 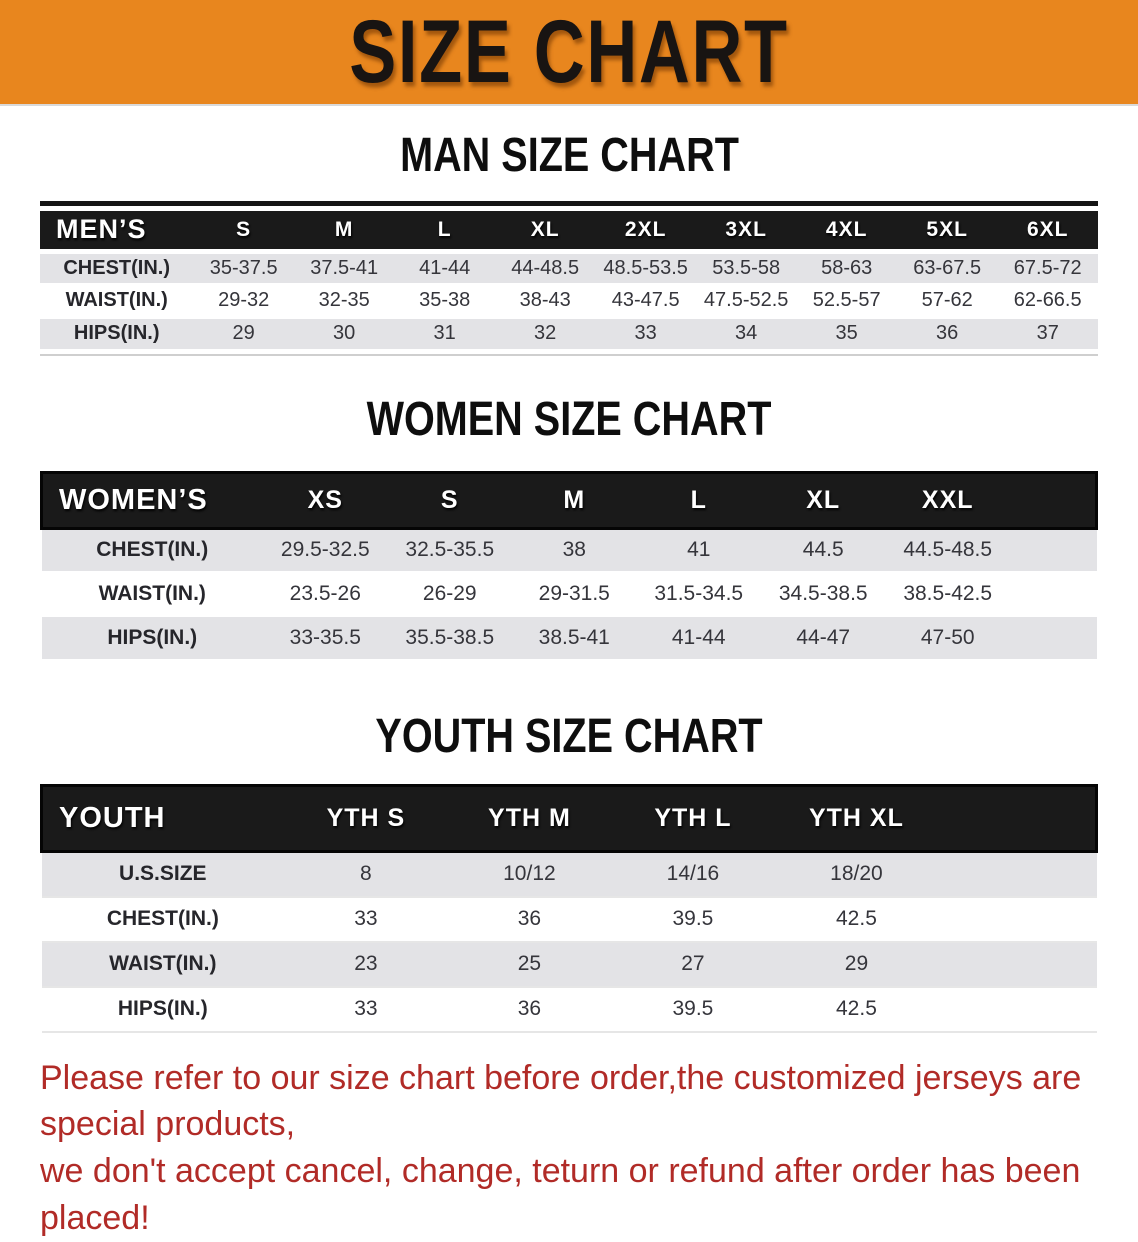 What do you see at coordinates (450, 638) in the screenshot?
I see `table-cell: 35.5-38.5` at bounding box center [450, 638].